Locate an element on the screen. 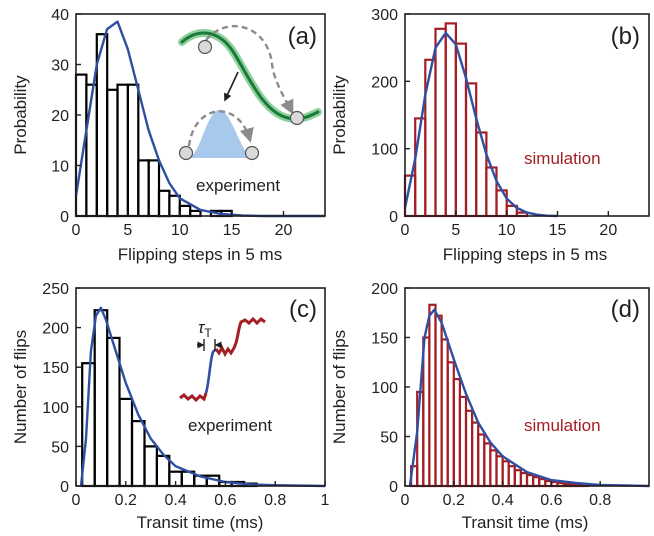  panel-b-fit-curve is located at coordinates (480, 124).